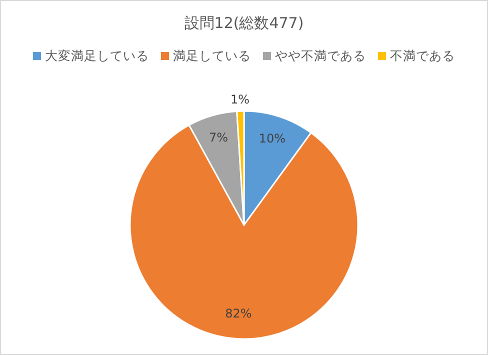 This screenshot has width=488, height=355. I want to click on chart-title: 設問12(総数477), so click(244, 23).